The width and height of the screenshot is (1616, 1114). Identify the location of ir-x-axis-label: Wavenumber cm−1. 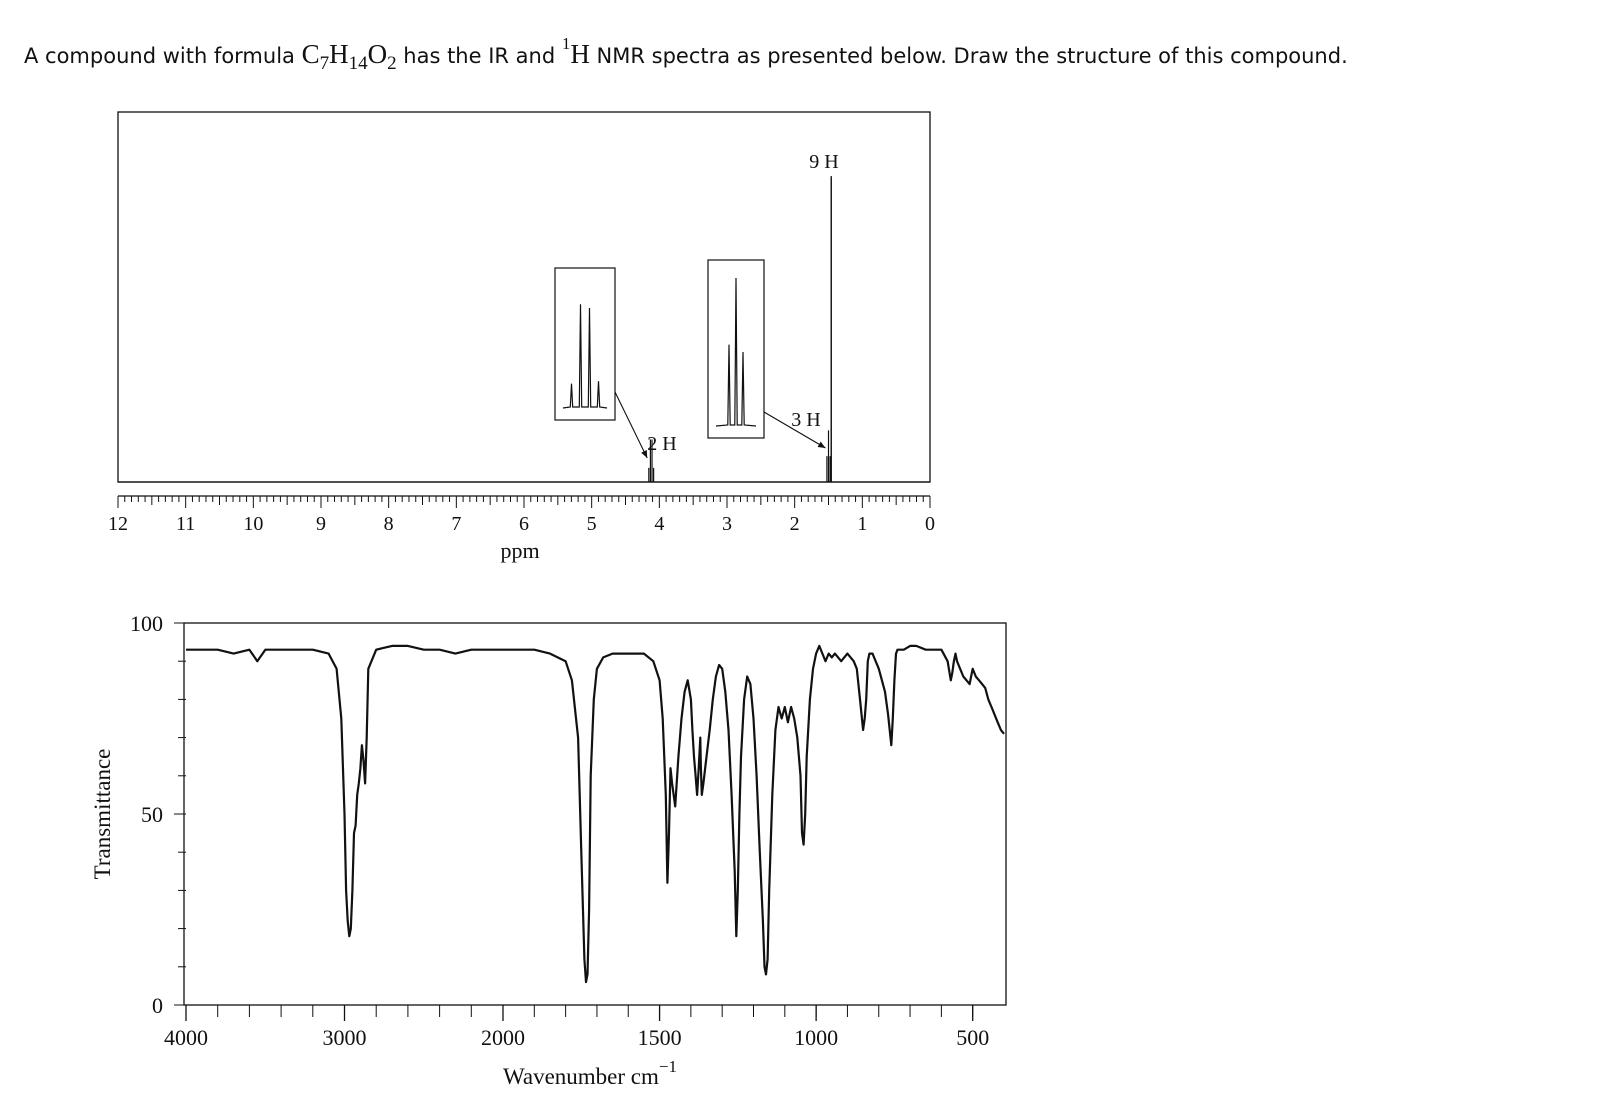
(590, 1073).